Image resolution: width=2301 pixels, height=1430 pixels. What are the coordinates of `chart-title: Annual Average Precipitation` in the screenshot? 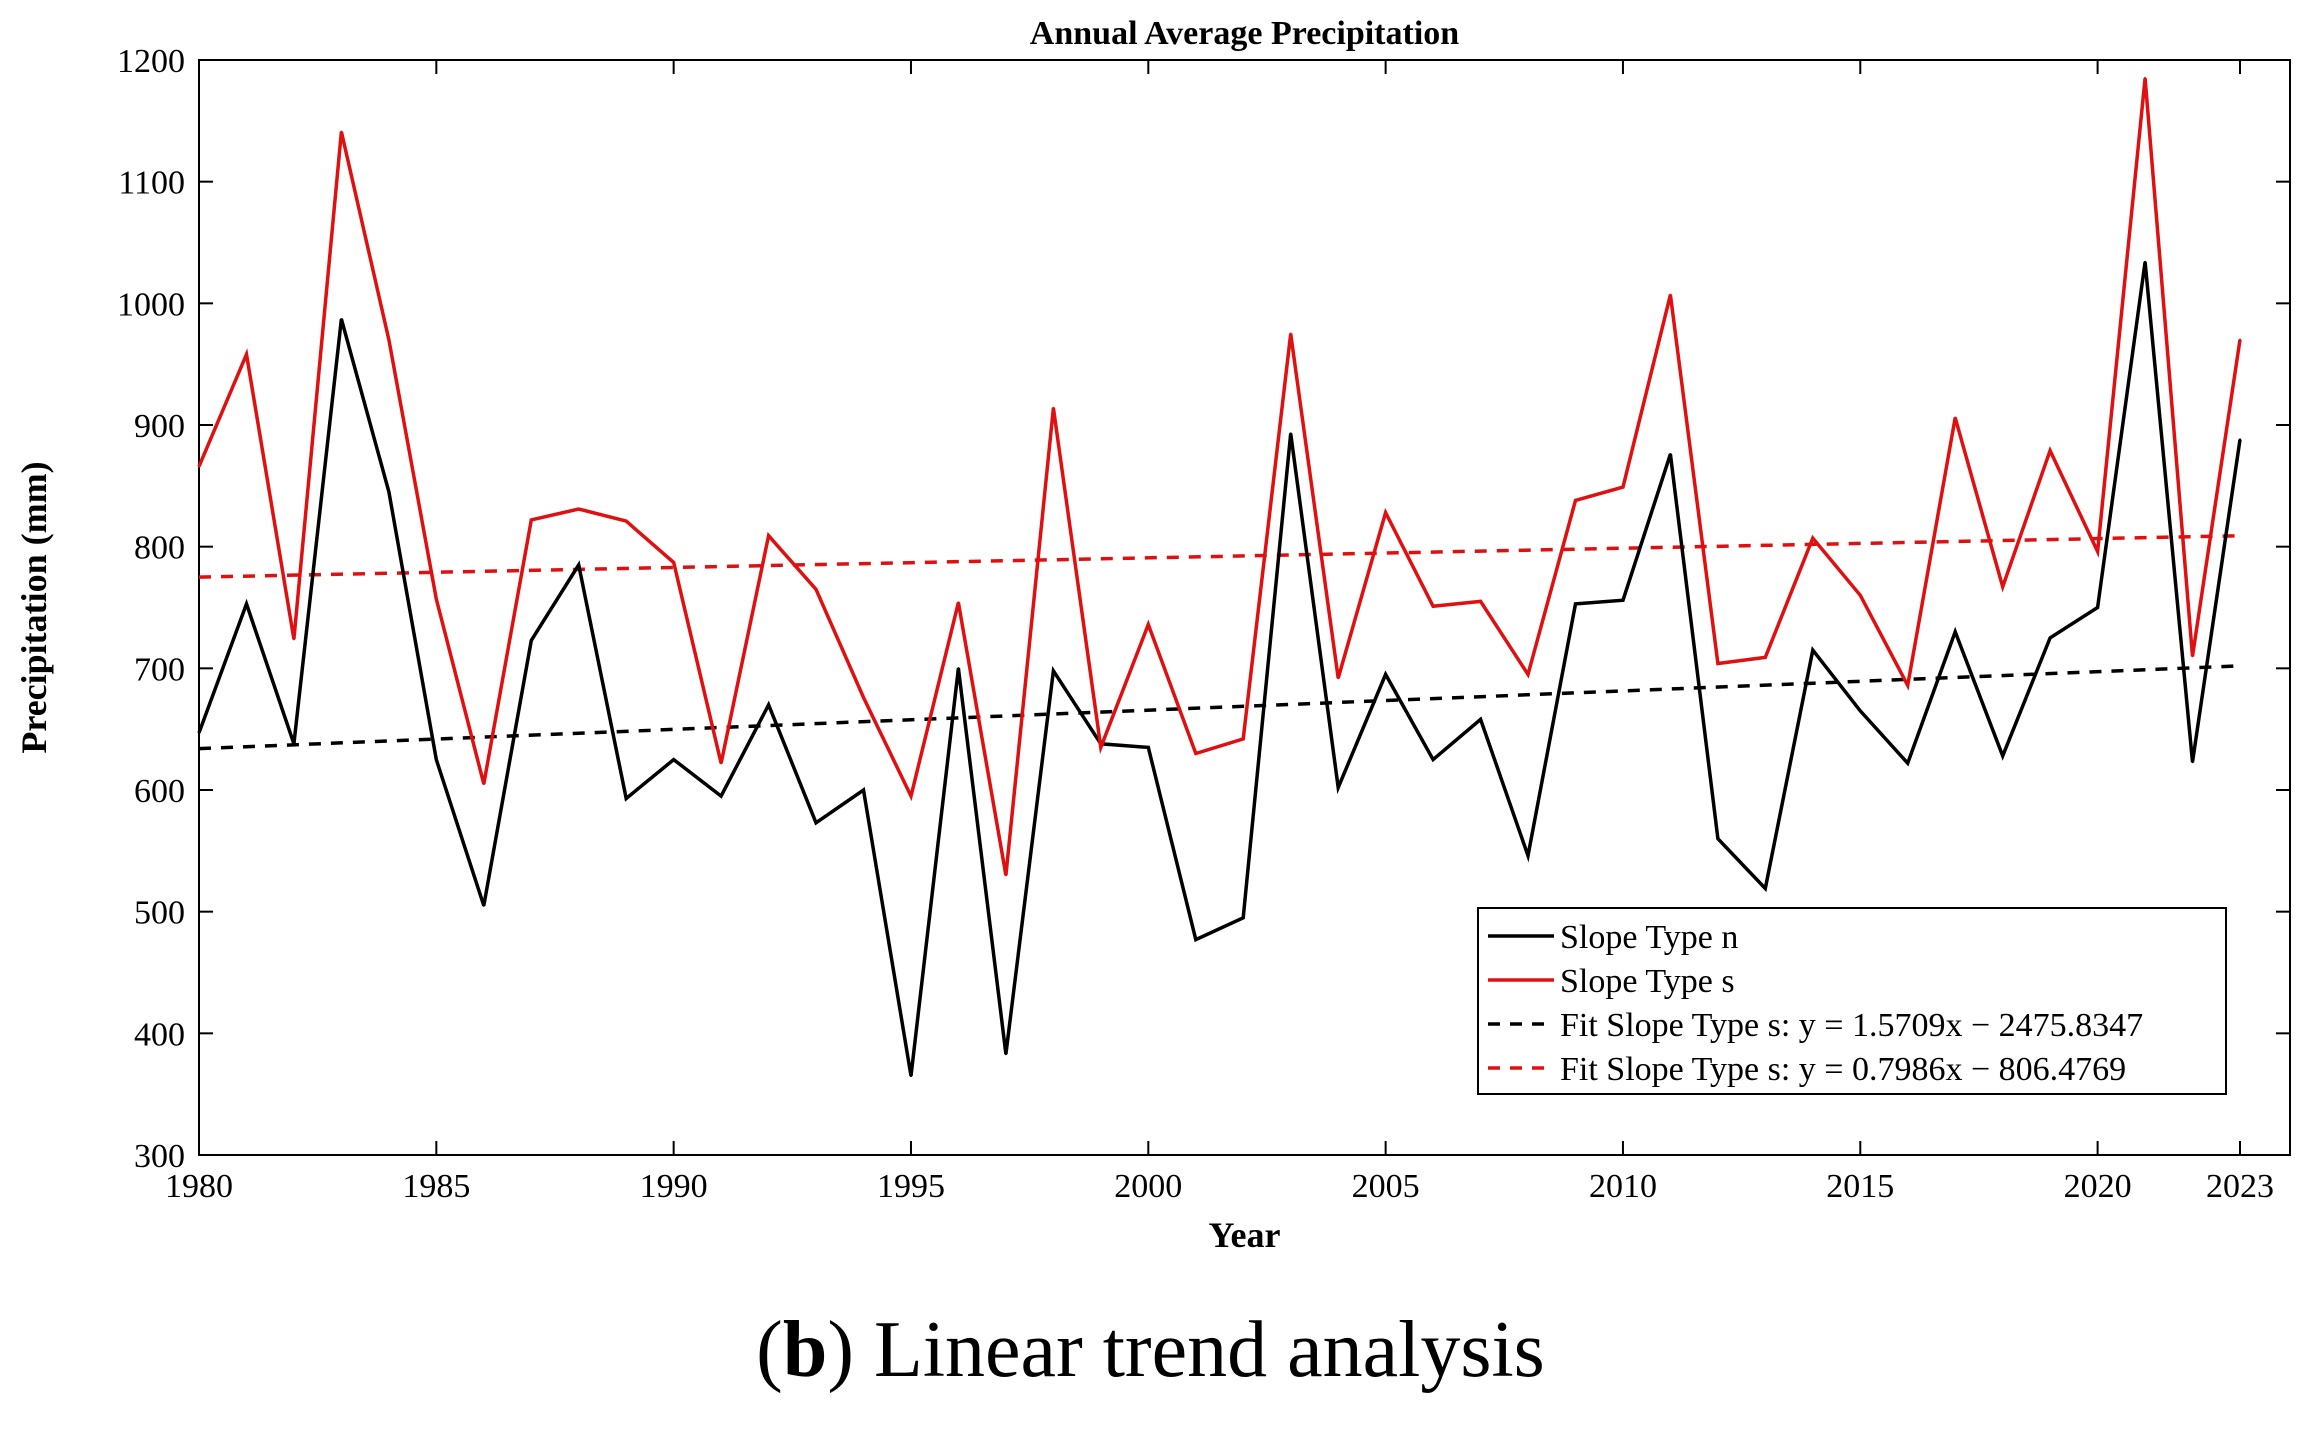 It's located at (1244, 33).